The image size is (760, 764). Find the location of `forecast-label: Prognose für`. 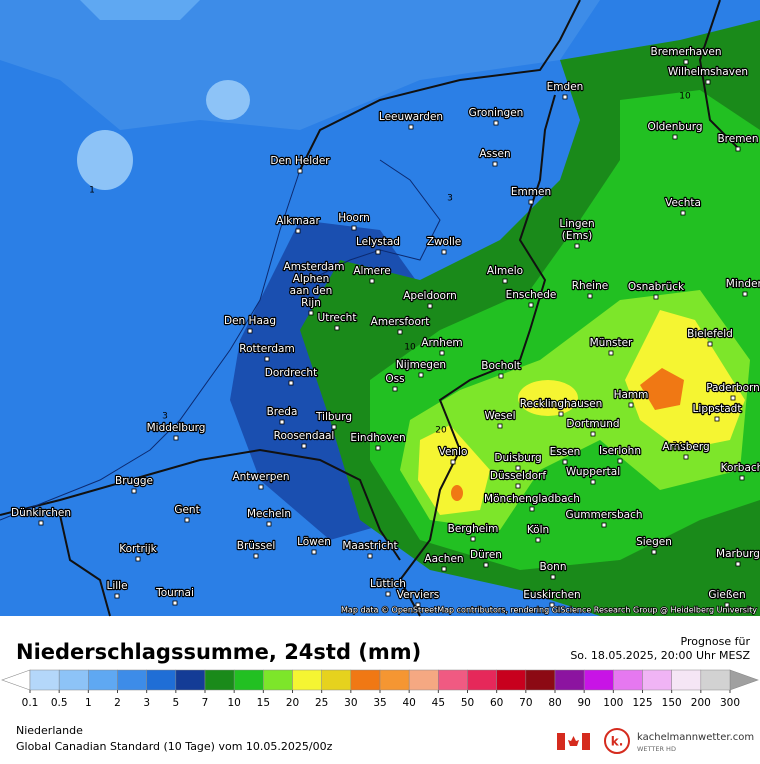

forecast-label: Prognose für is located at coordinates (716, 641).